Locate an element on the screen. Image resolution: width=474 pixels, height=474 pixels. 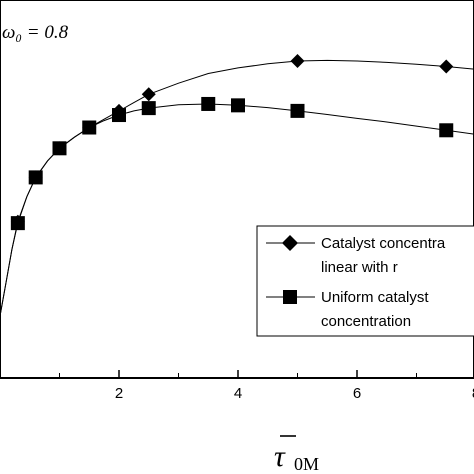
legend-label-diamond-line1: Catalyst concentra is located at coordinates (383, 243).